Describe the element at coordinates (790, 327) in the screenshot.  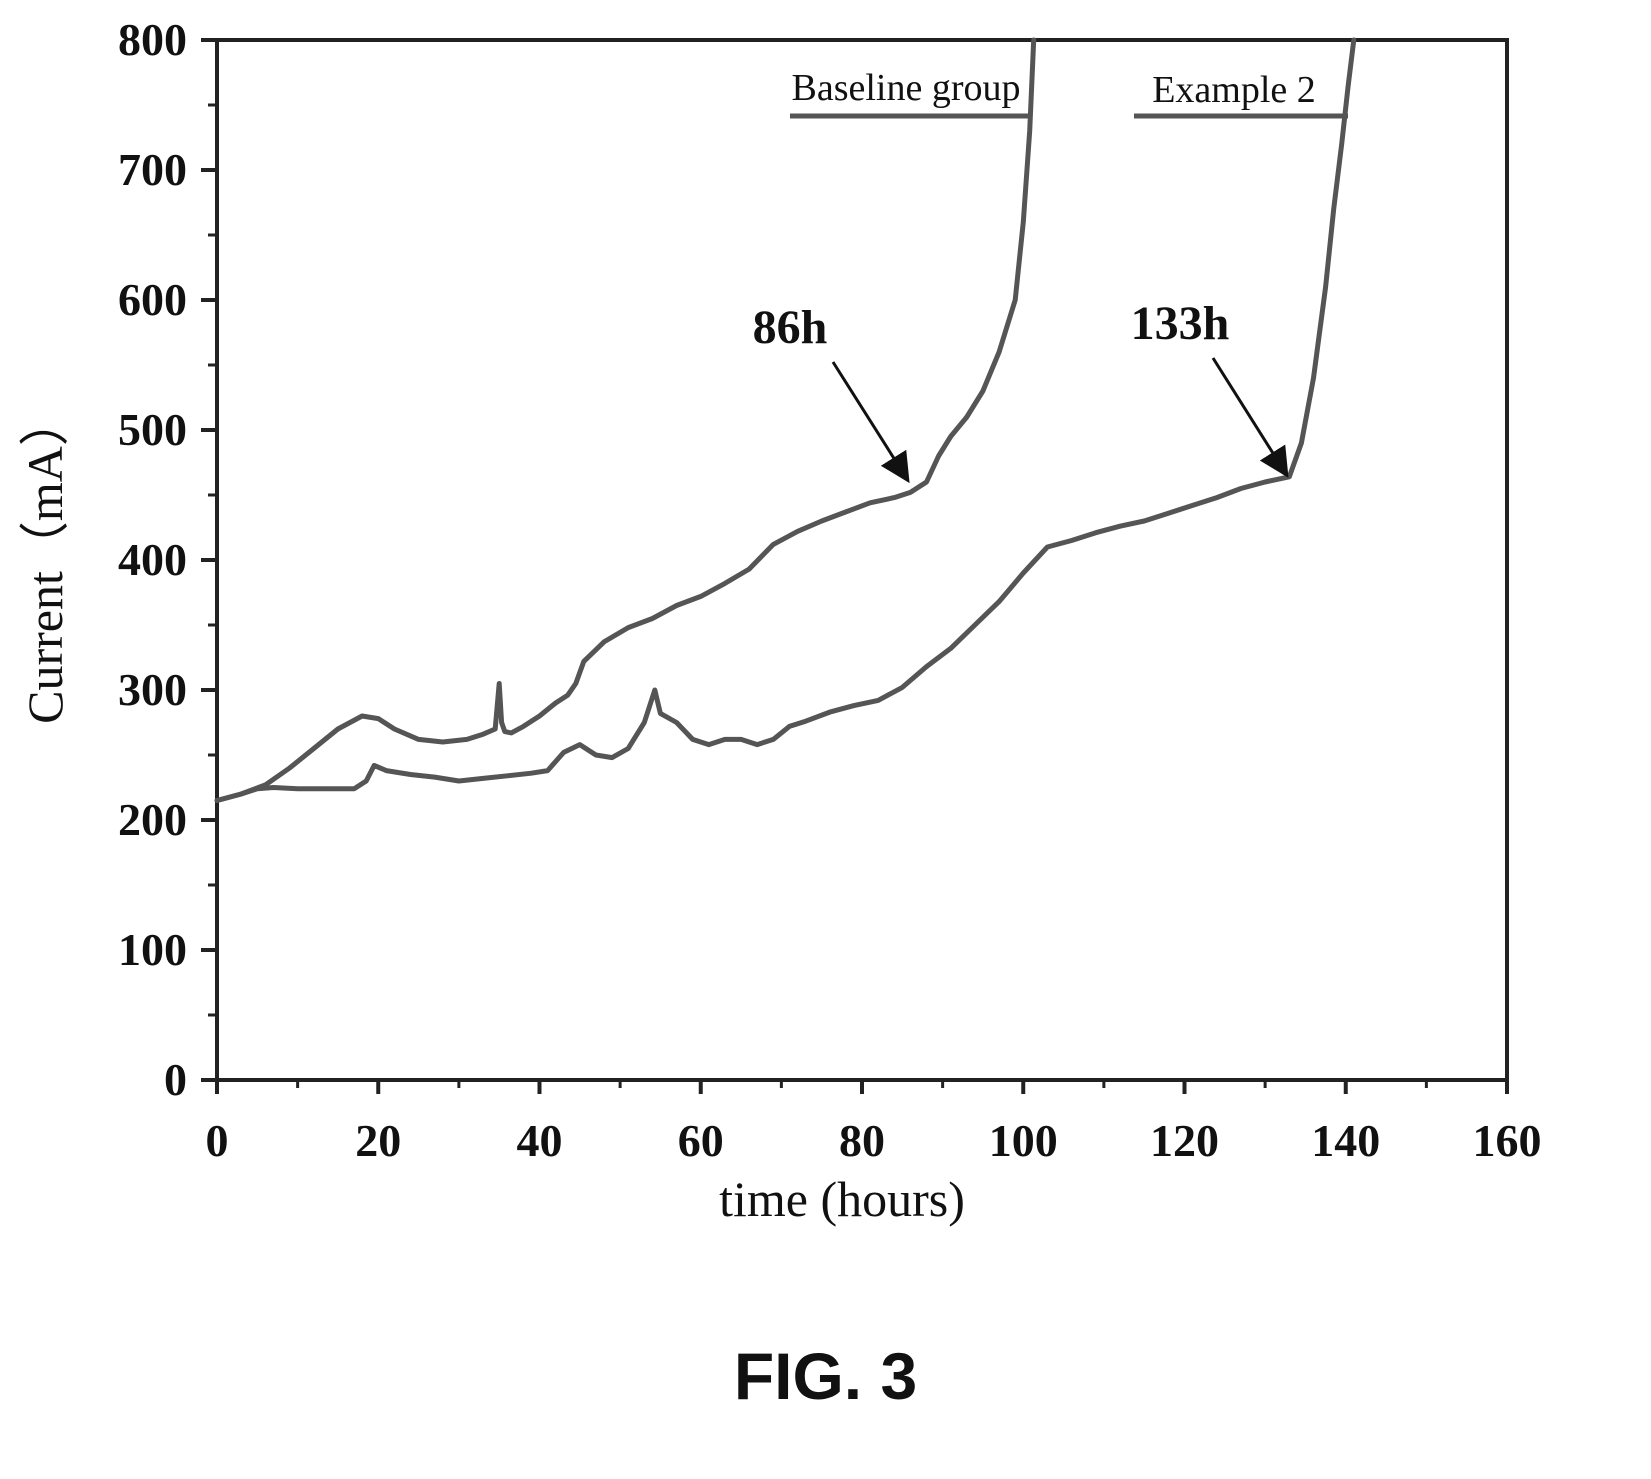
I see `annotation-label: 86h` at that location.